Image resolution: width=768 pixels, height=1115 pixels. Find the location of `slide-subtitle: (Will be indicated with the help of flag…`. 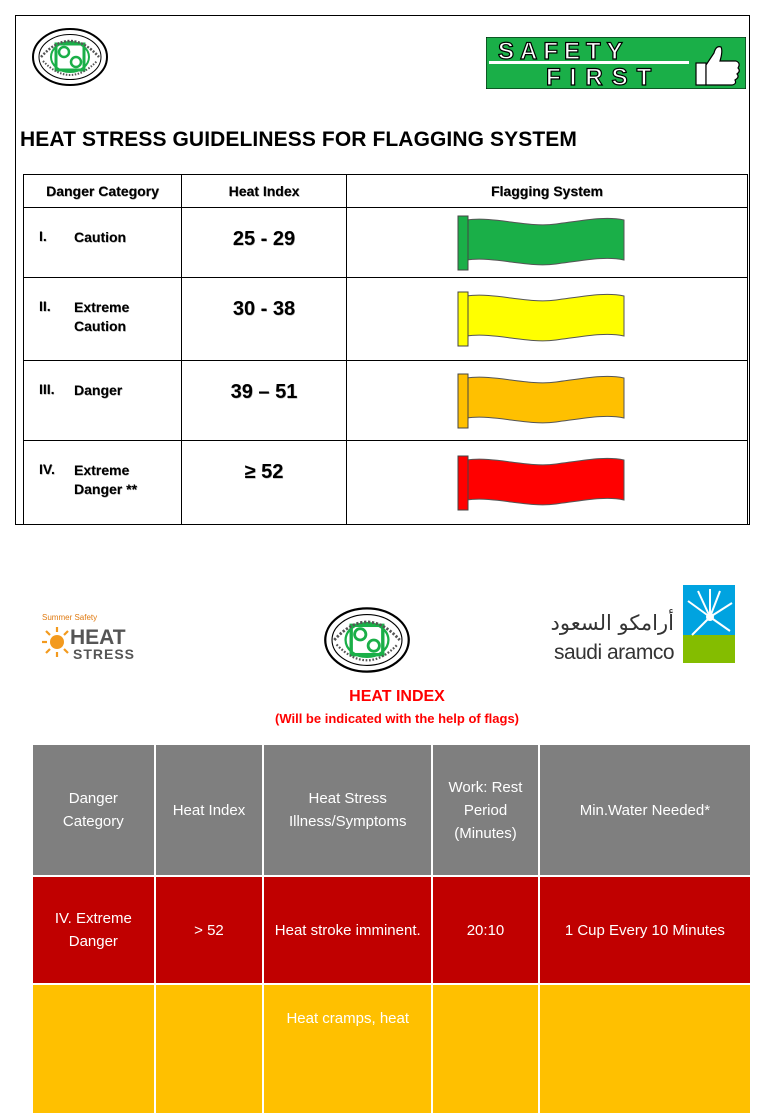

slide-subtitle: (Will be indicated with the help of flag… is located at coordinates (397, 718).